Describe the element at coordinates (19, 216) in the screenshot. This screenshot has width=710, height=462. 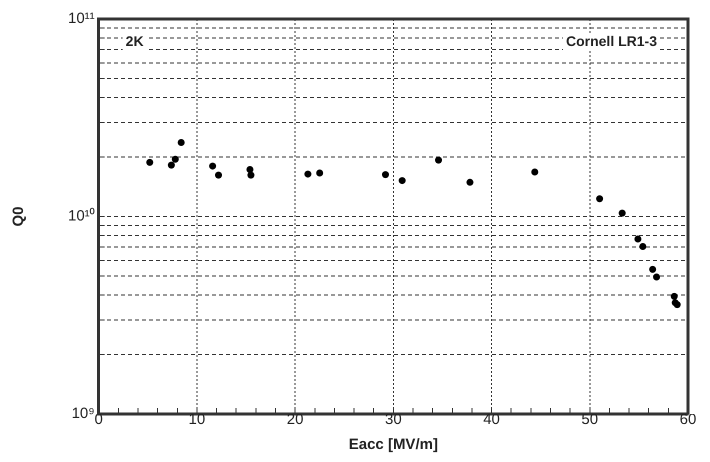
I see `y-axis-title: Q0` at that location.